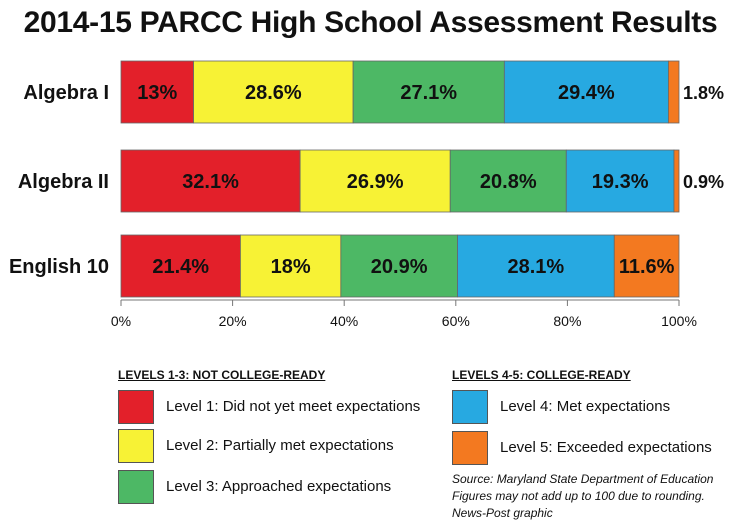 This screenshot has height=525, width=741. I want to click on data-label-level-4: 28.1%, so click(536, 267).